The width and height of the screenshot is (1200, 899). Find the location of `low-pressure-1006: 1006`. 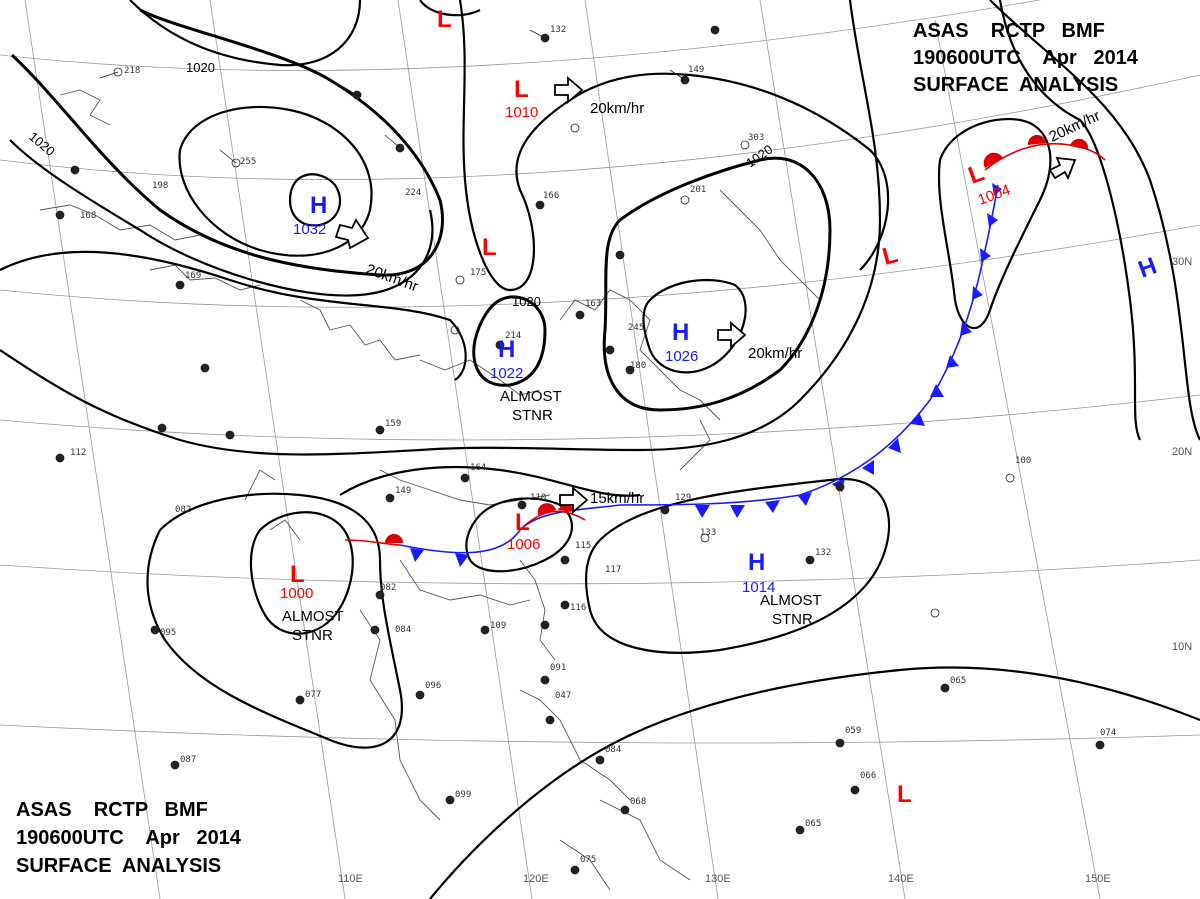

low-pressure-1006: 1006 is located at coordinates (523, 544).